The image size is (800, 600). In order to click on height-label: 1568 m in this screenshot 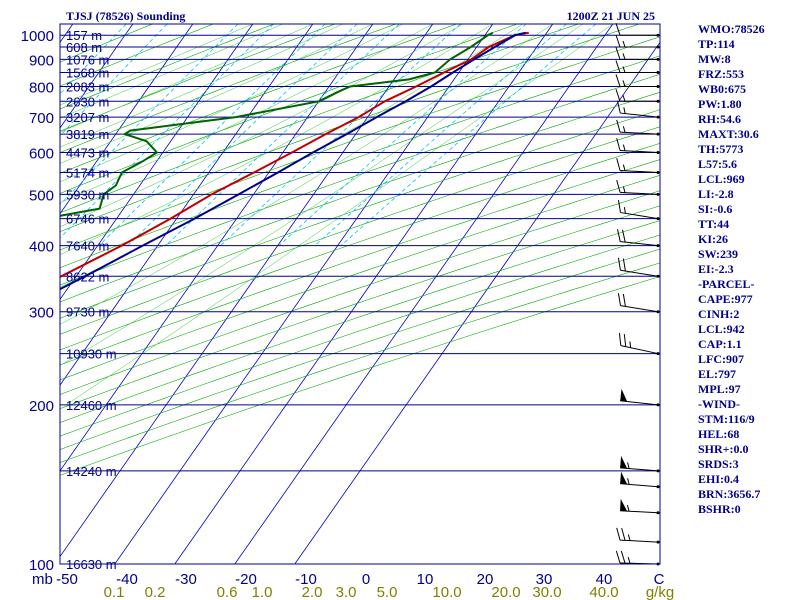, I will do `click(87, 73)`.